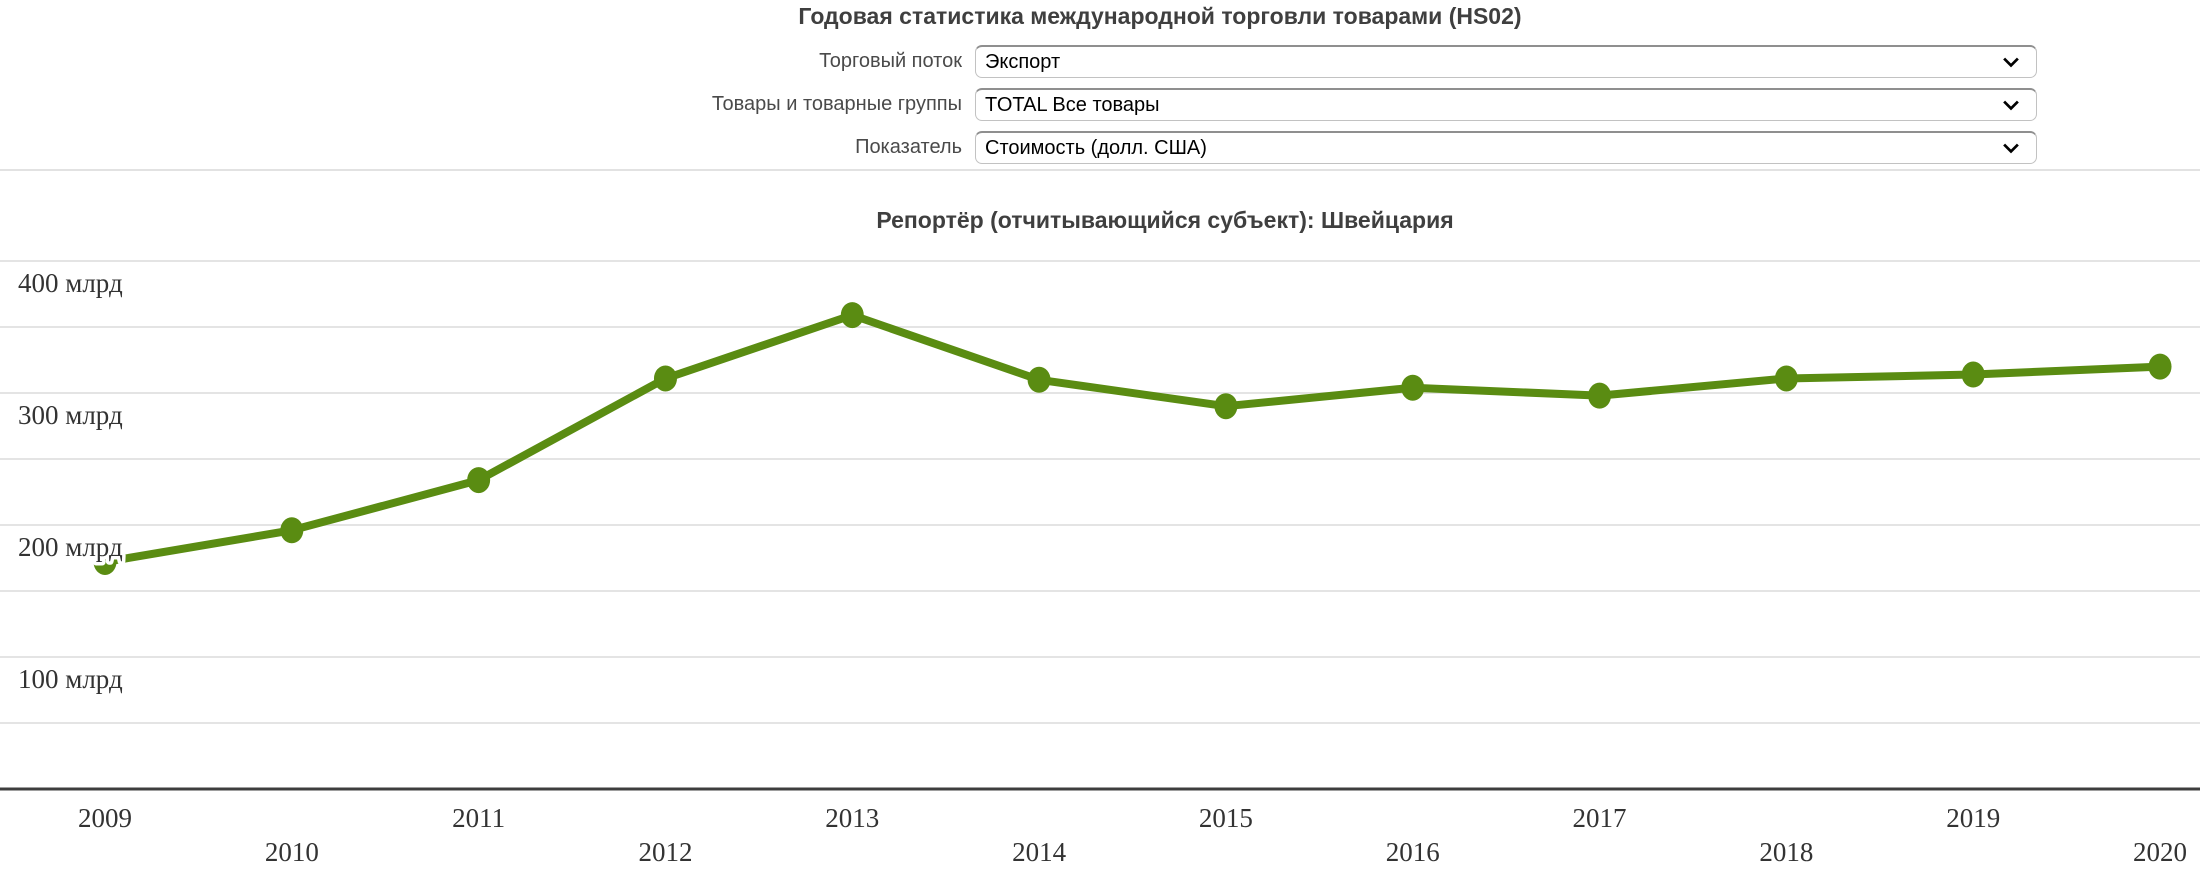  I want to click on x-axis-tick-label: 2013, so click(852, 818).